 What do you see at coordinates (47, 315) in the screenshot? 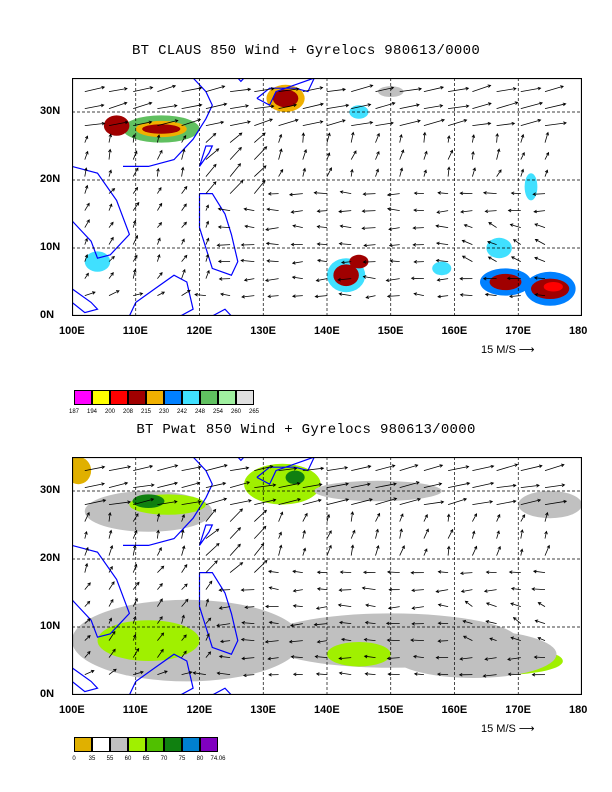
I see `y-tick-label: 0N` at bounding box center [47, 315].